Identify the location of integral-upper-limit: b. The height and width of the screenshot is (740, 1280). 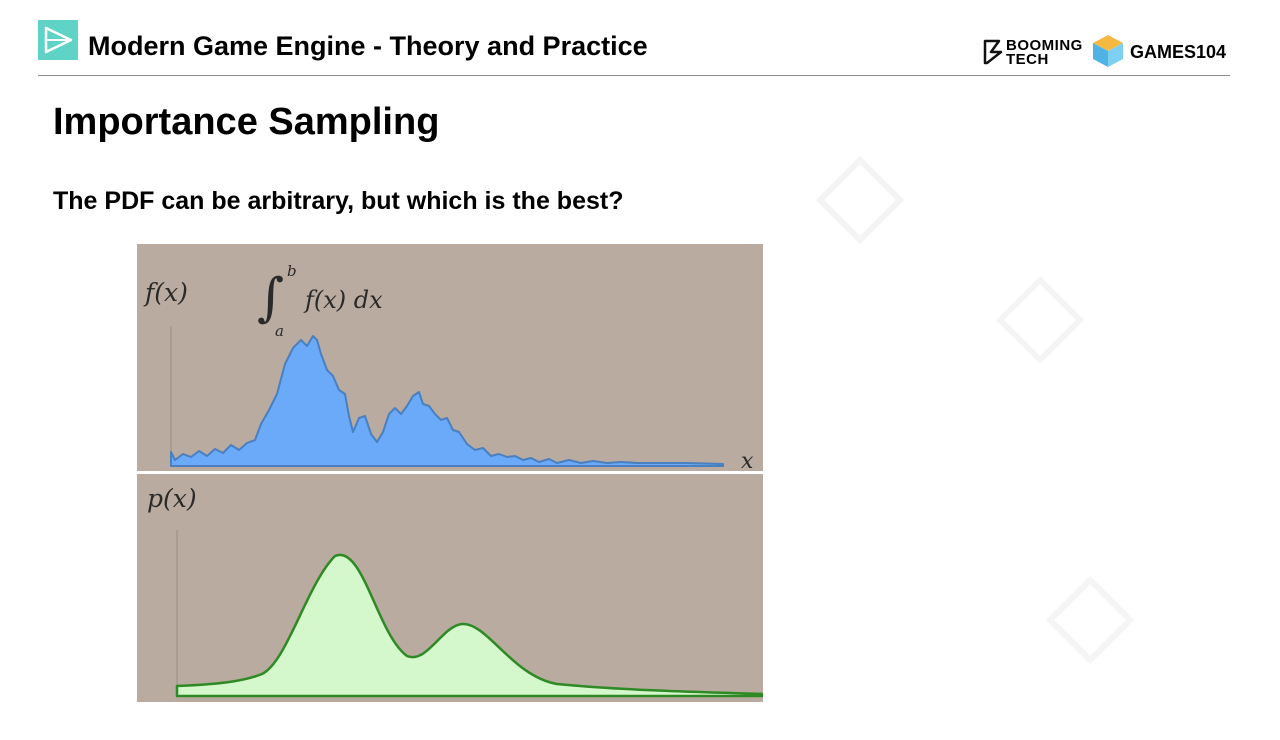
(292, 271).